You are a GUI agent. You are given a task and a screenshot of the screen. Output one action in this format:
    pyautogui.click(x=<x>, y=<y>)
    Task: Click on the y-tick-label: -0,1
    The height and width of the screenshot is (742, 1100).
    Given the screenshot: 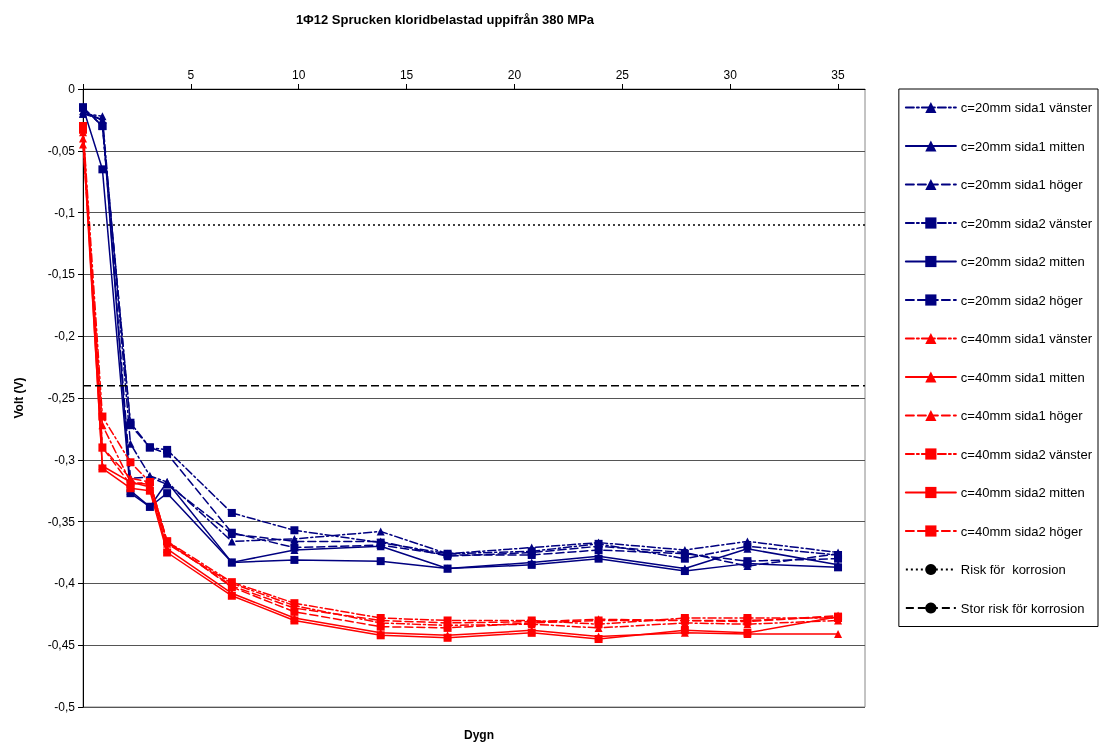 What is the action you would take?
    pyautogui.click(x=65, y=212)
    